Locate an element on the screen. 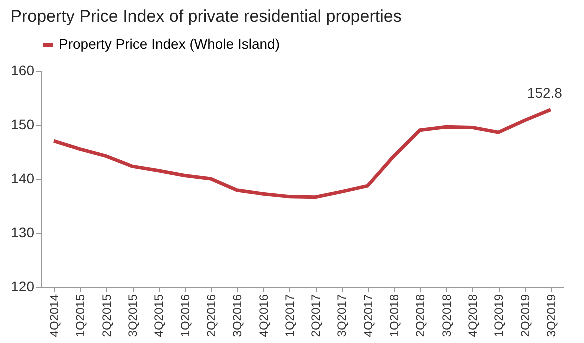  x-tick-label: 3Q2016 is located at coordinates (237, 316).